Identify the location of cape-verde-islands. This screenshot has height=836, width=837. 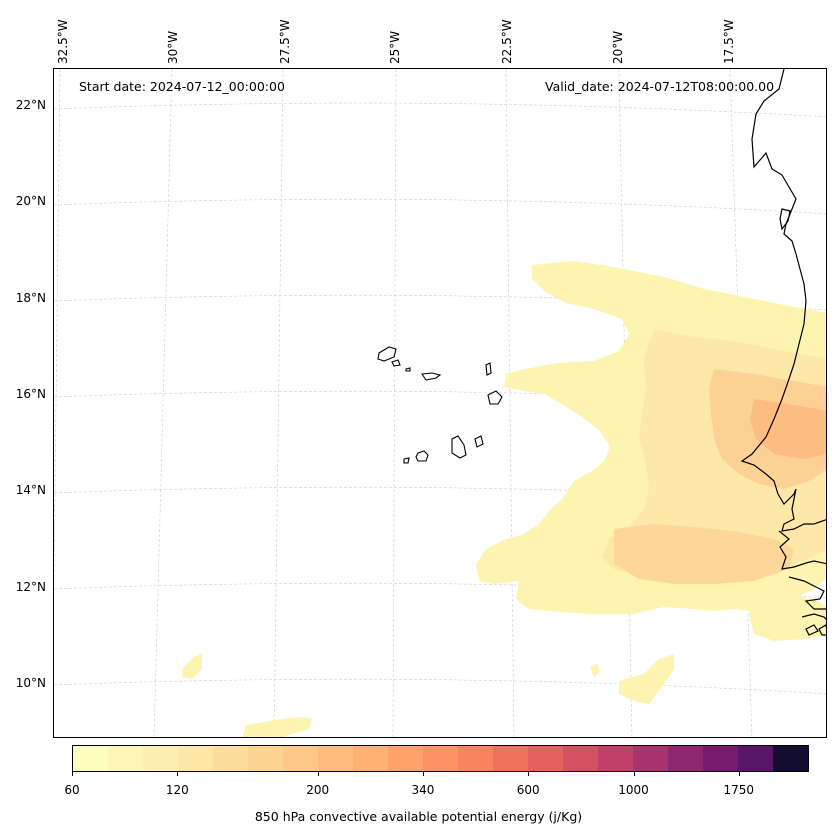
(440, 405).